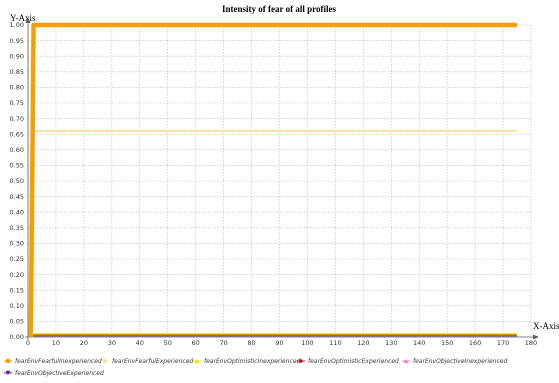 The width and height of the screenshot is (559, 383). What do you see at coordinates (17, 228) in the screenshot?
I see `y-tick-label: 0.35` at bounding box center [17, 228].